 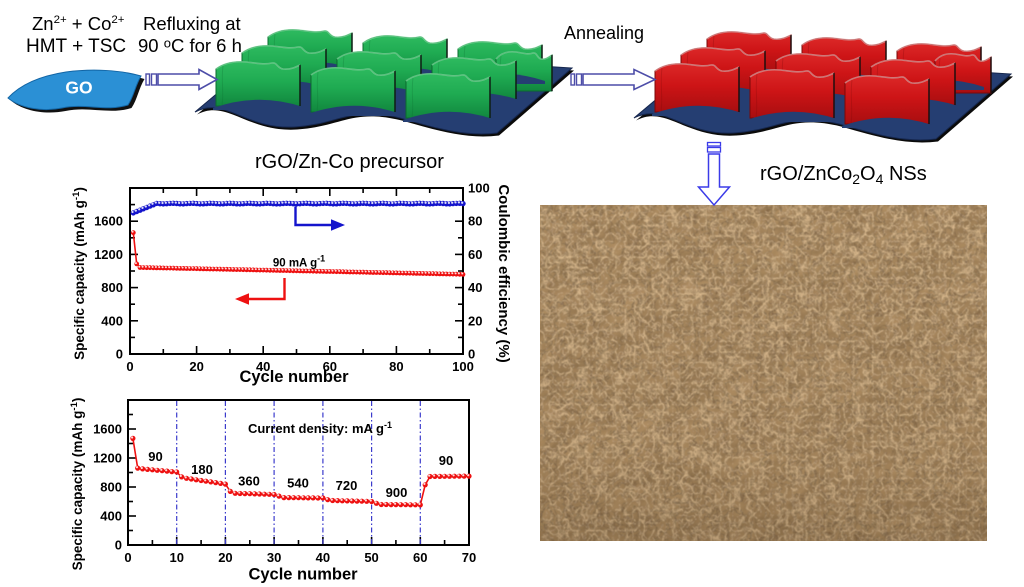 I want to click on svg-text: Coulombic efficiency (%), so click(x=503, y=273).